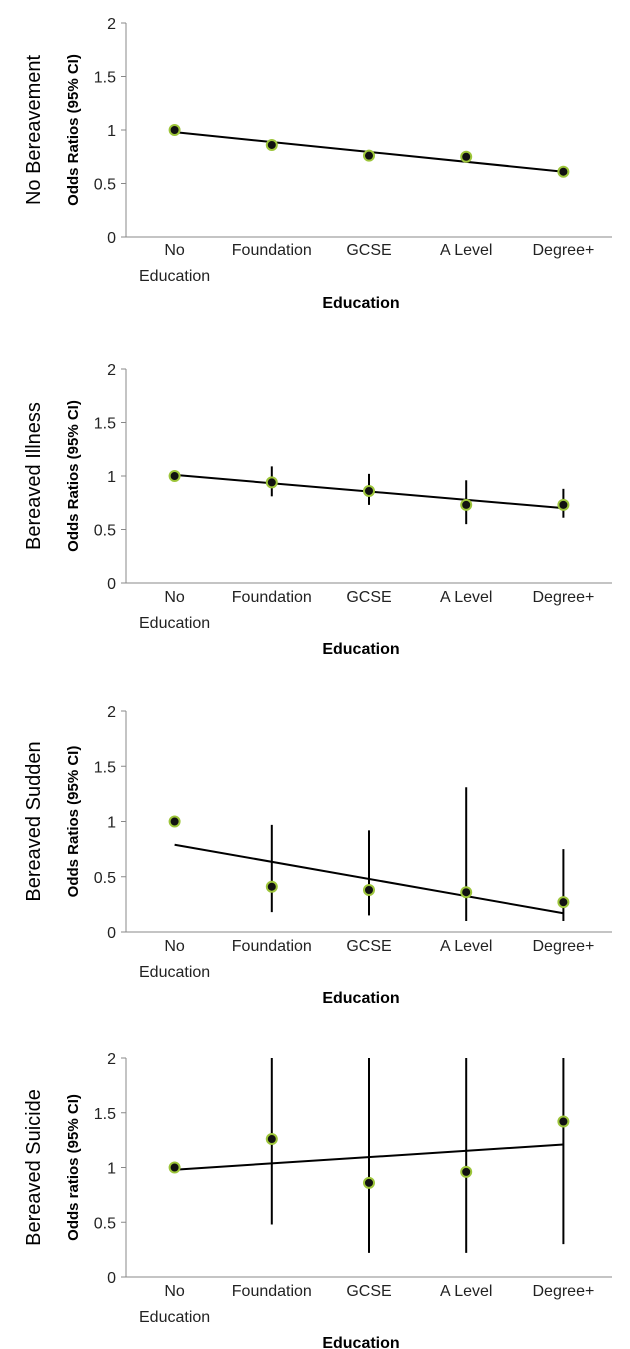 This screenshot has height=1349, width=630. Describe the element at coordinates (174, 250) in the screenshot. I see `panel-1-x-tick-label: No` at that location.